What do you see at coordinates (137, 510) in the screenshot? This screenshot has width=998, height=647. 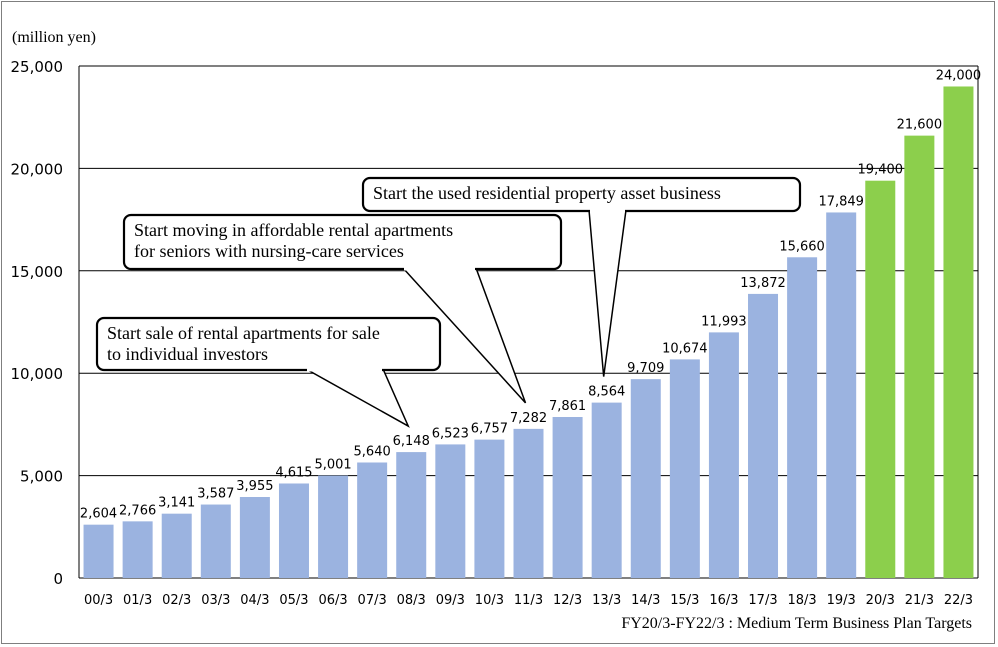 I see `value-label: 2,766` at bounding box center [137, 510].